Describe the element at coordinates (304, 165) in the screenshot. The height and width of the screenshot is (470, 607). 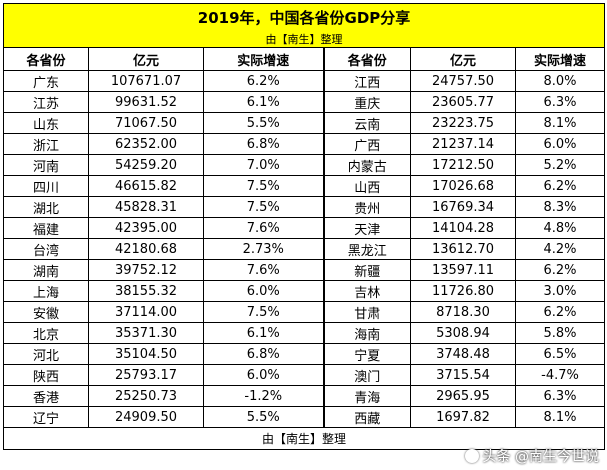
I see `table-row: 河南 54259.20 7.0% 内蒙古 17212.50 5.2%` at that location.